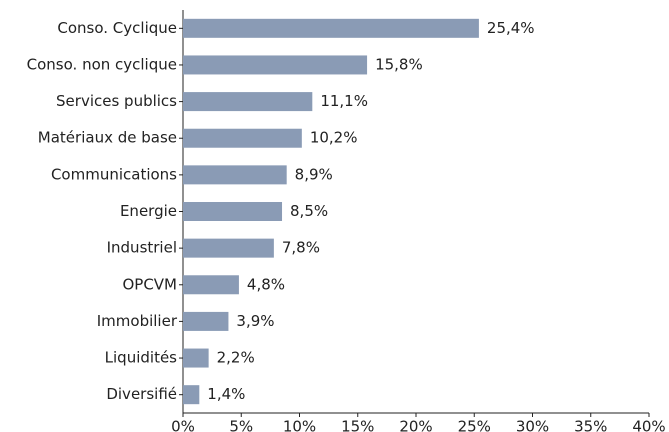 The width and height of the screenshot is (669, 432). Describe the element at coordinates (142, 248) in the screenshot. I see `y-tick-label: Industriel` at that location.